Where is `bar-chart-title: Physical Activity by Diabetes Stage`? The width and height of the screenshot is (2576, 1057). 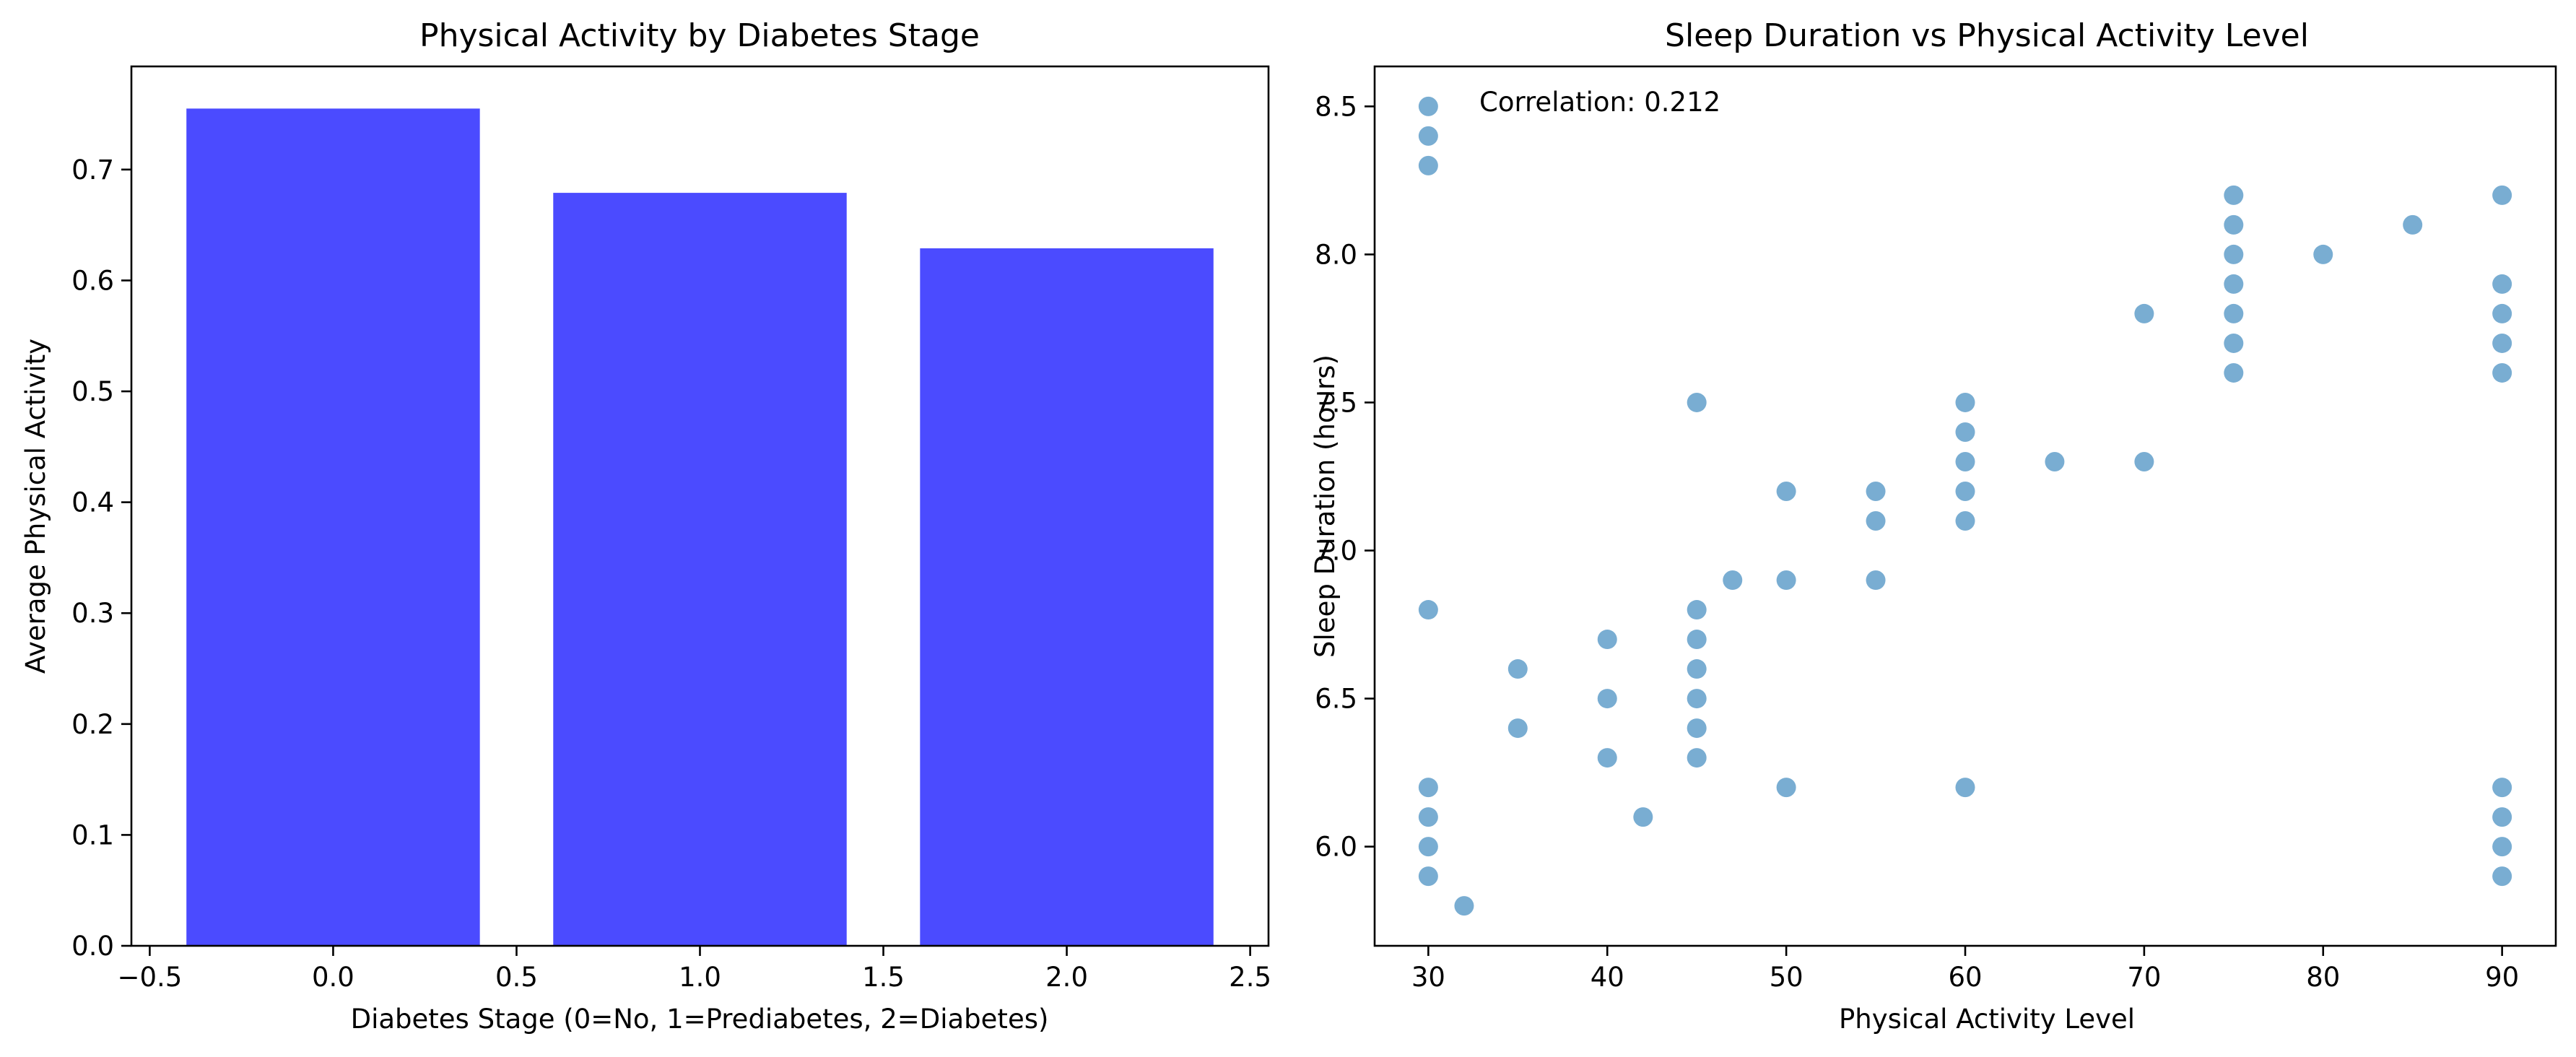
bar-chart-title: Physical Activity by Diabetes Stage is located at coordinates (699, 35).